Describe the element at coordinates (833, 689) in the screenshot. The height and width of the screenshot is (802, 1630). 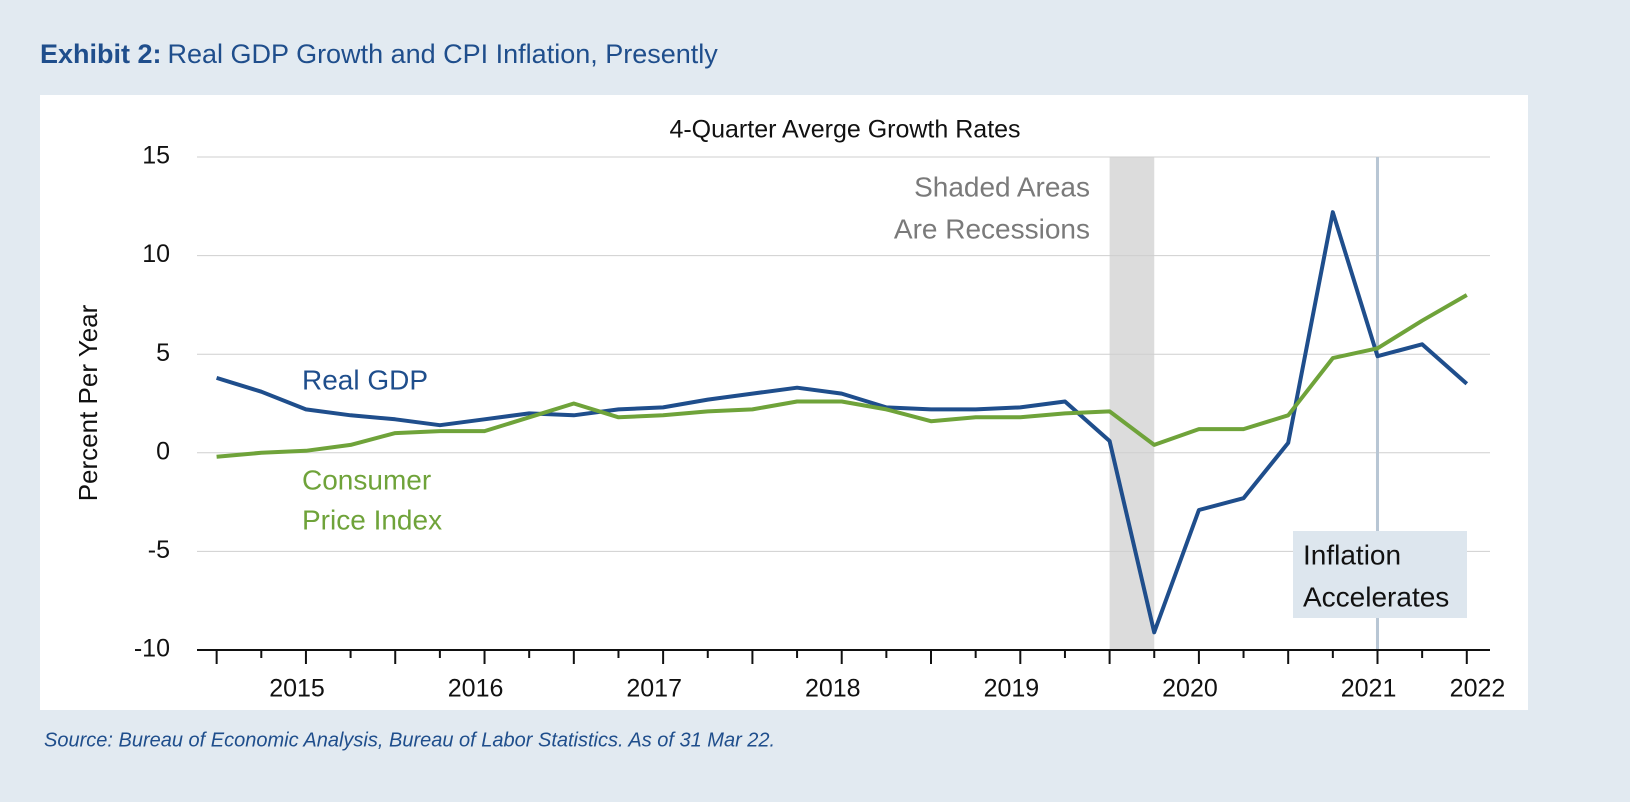
I see `x-tick-label: 2018` at that location.